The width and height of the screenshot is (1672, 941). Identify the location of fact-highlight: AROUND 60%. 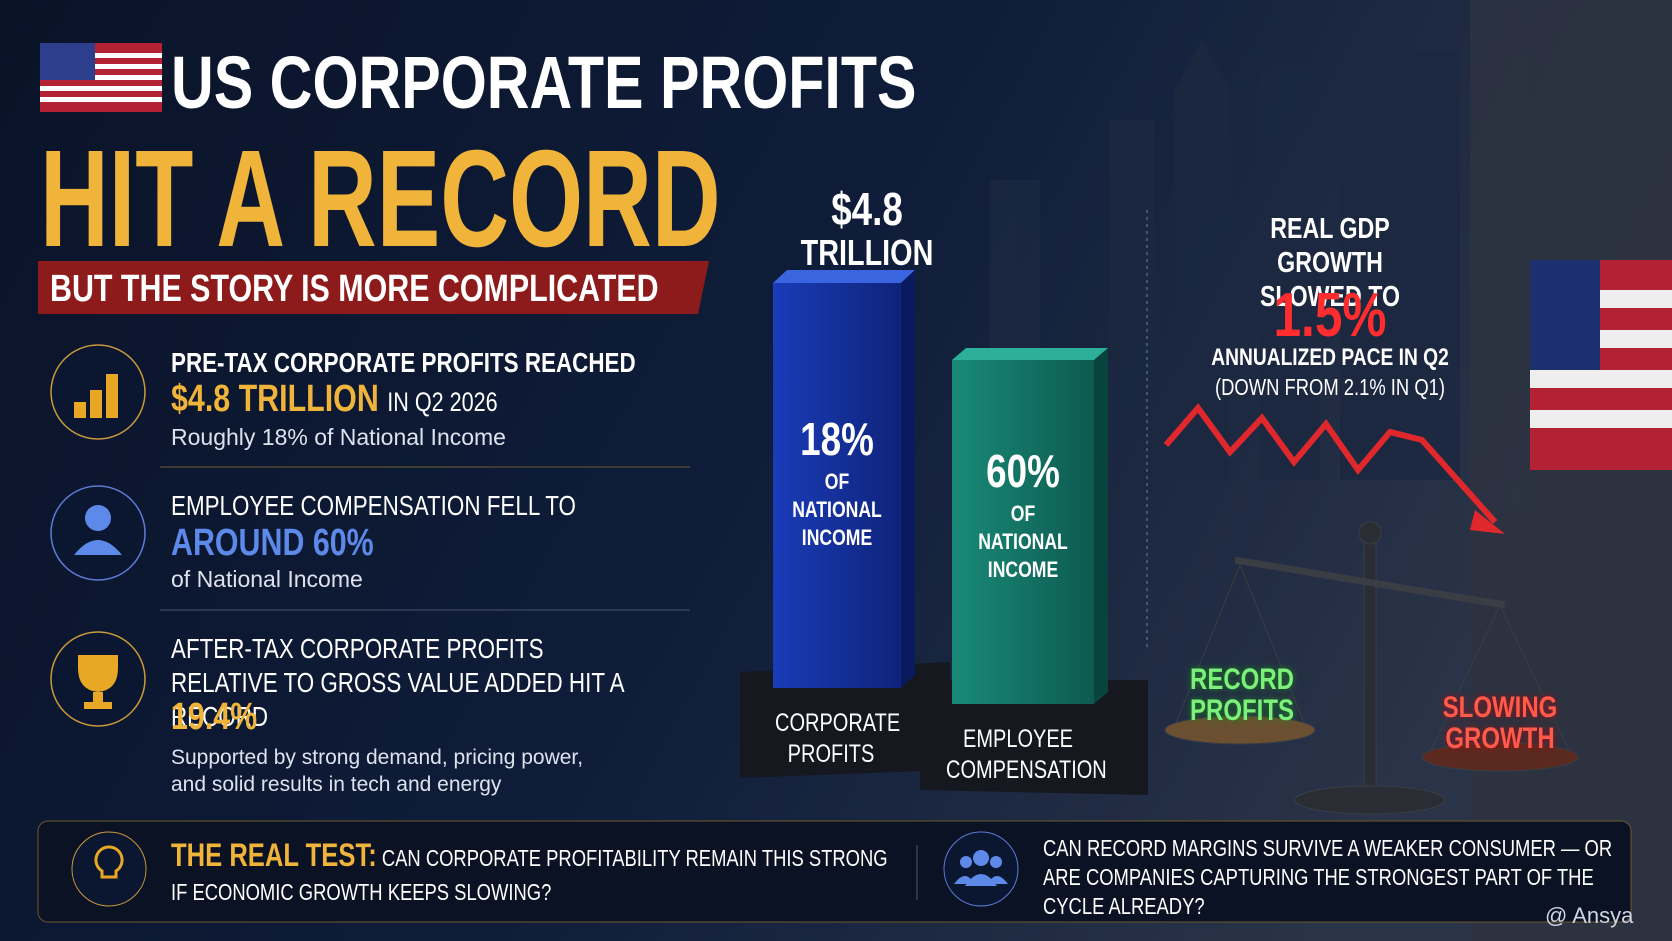
(272, 543).